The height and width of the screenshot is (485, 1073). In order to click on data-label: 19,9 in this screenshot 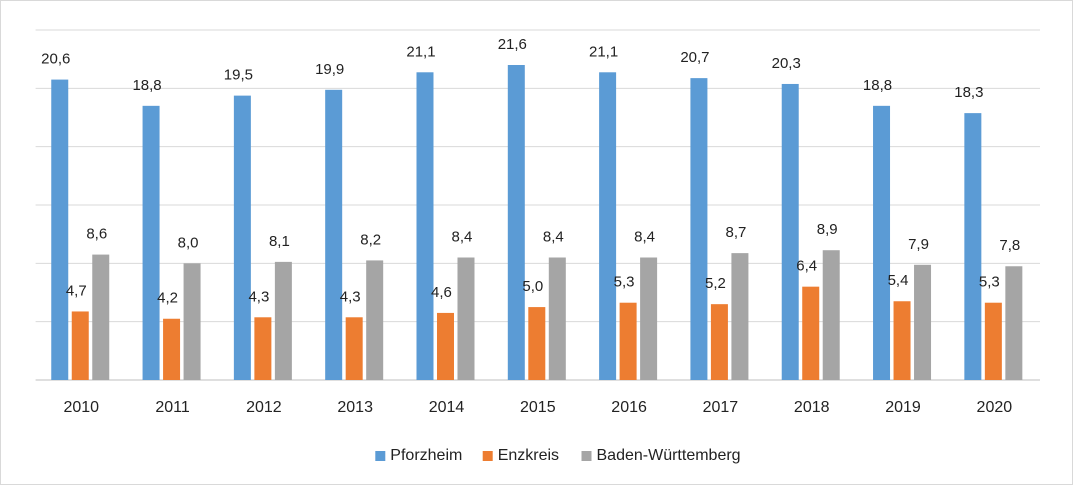, I will do `click(329, 69)`.